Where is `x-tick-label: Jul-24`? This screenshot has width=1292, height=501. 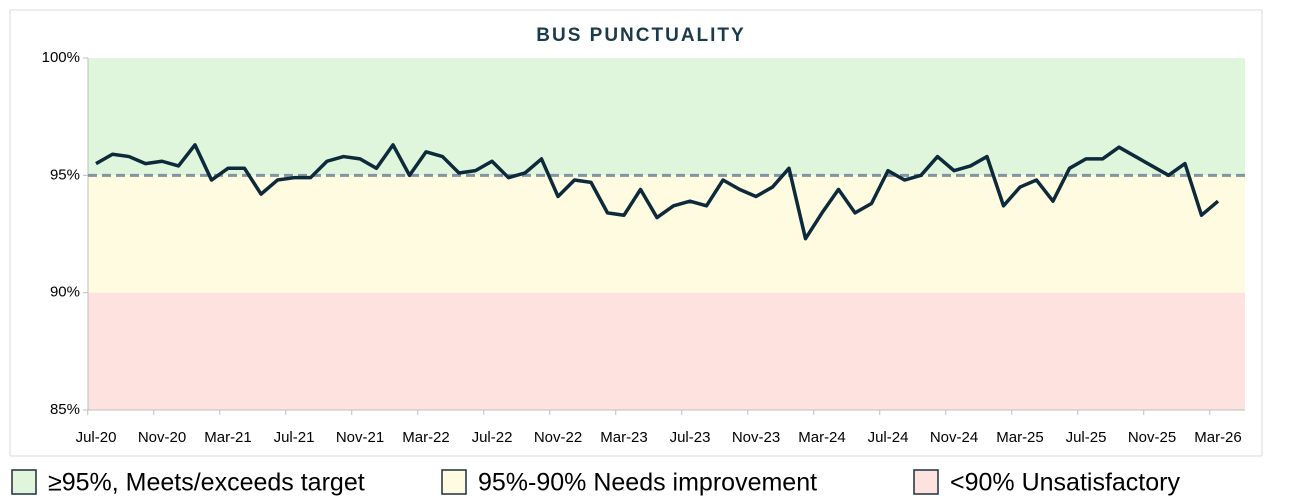 x-tick-label: Jul-24 is located at coordinates (888, 437).